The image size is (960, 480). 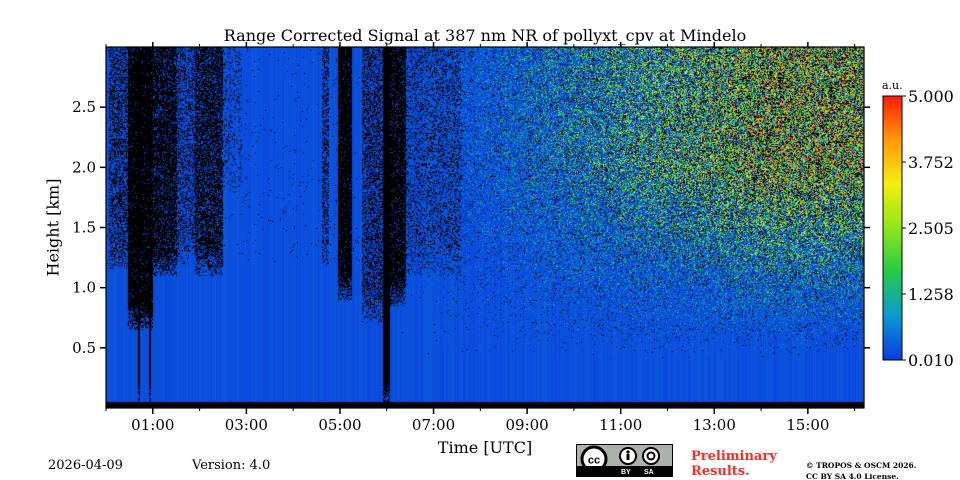 What do you see at coordinates (85, 465) in the screenshot?
I see `date-label: 2026-04-09` at bounding box center [85, 465].